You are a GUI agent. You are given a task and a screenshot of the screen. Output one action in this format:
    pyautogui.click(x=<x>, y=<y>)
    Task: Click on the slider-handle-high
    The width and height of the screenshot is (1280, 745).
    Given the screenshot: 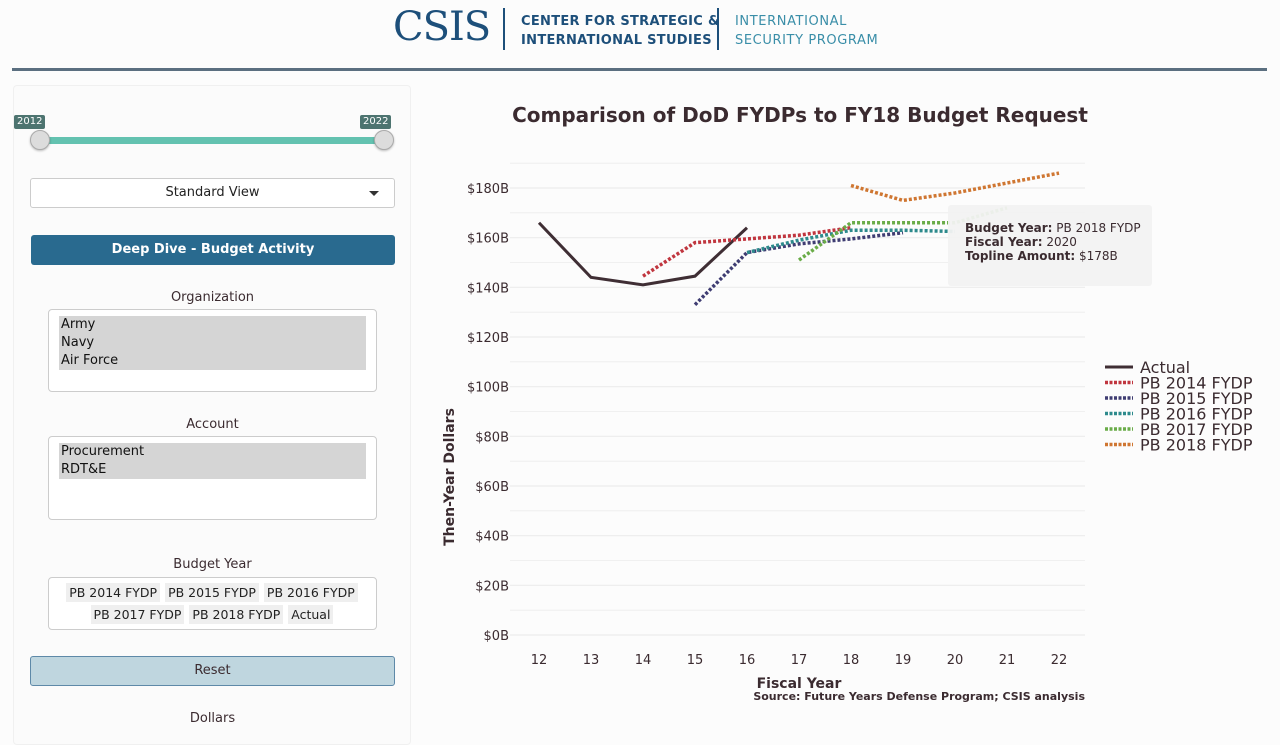 What is the action you would take?
    pyautogui.click(x=384, y=140)
    